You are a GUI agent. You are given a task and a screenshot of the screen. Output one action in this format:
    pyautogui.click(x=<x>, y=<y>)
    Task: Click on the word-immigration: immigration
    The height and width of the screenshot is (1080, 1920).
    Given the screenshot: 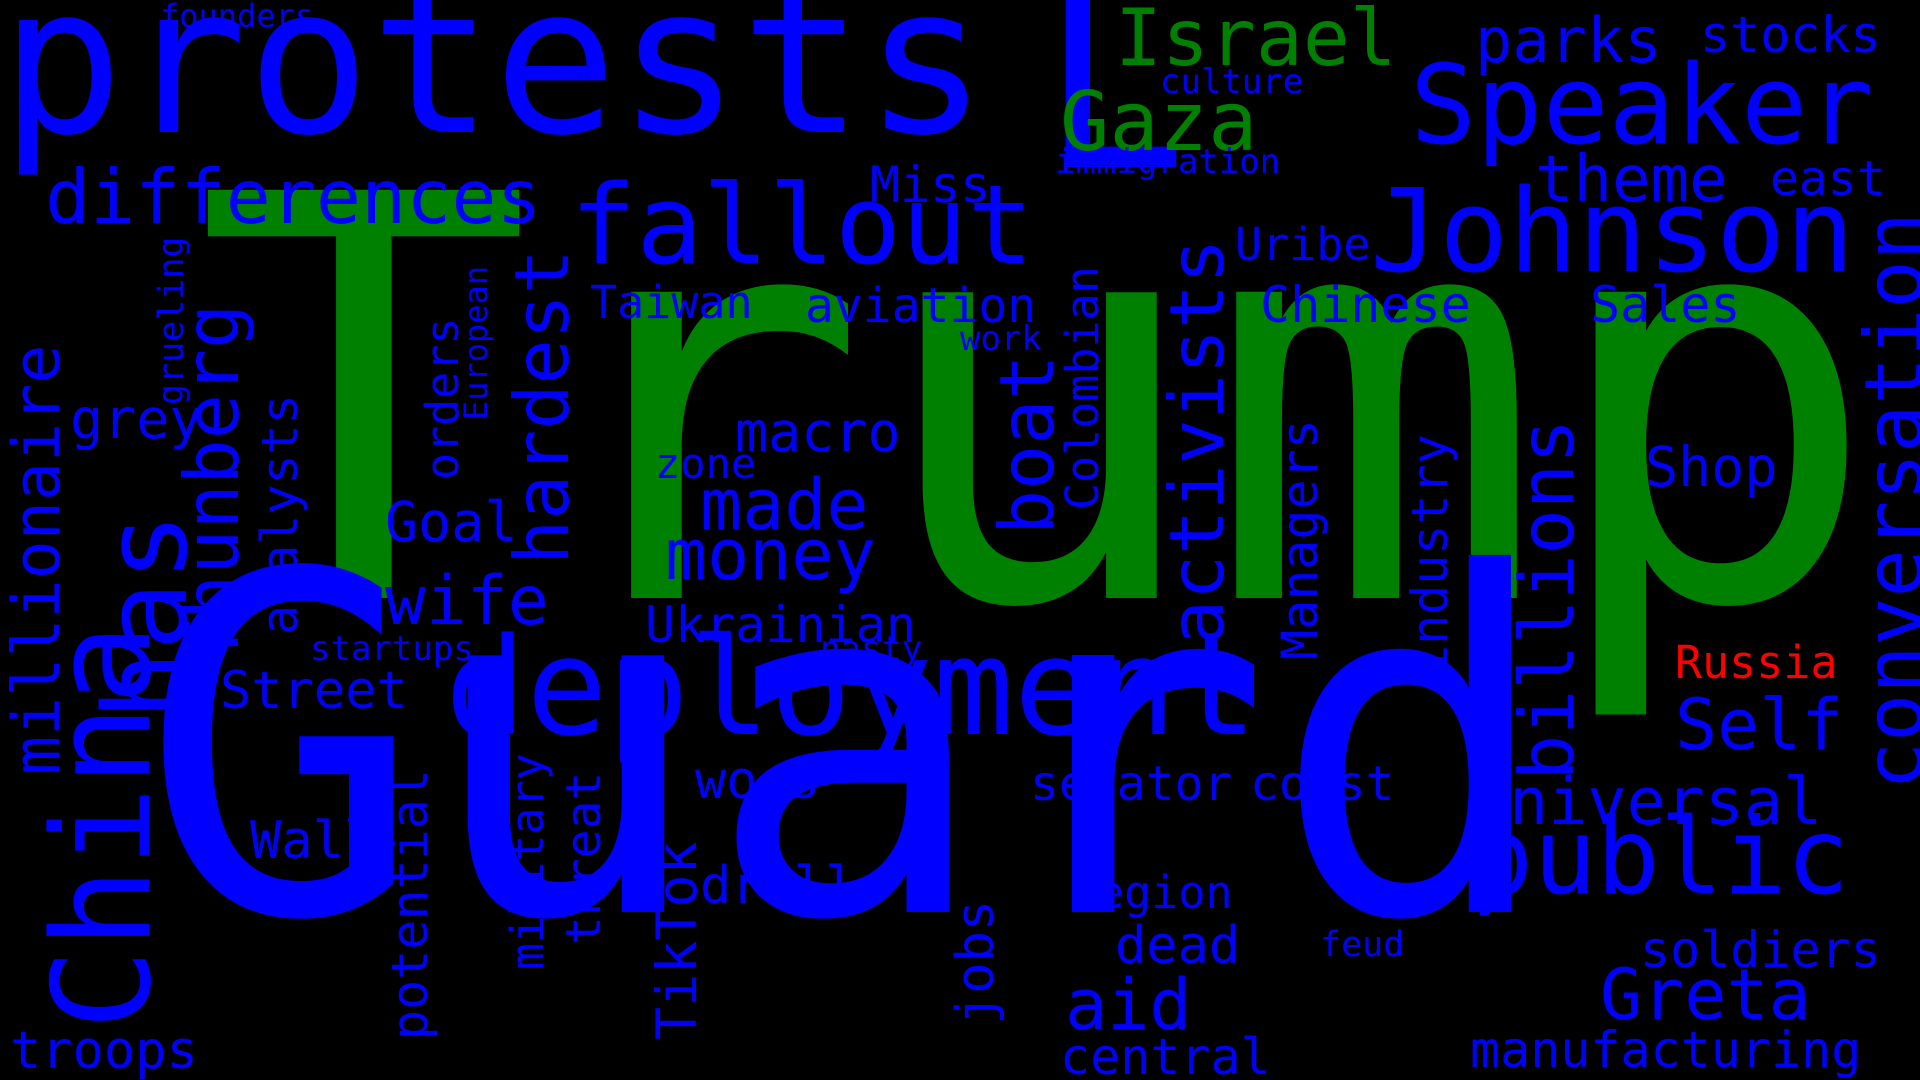 What is the action you would take?
    pyautogui.click(x=1168, y=162)
    